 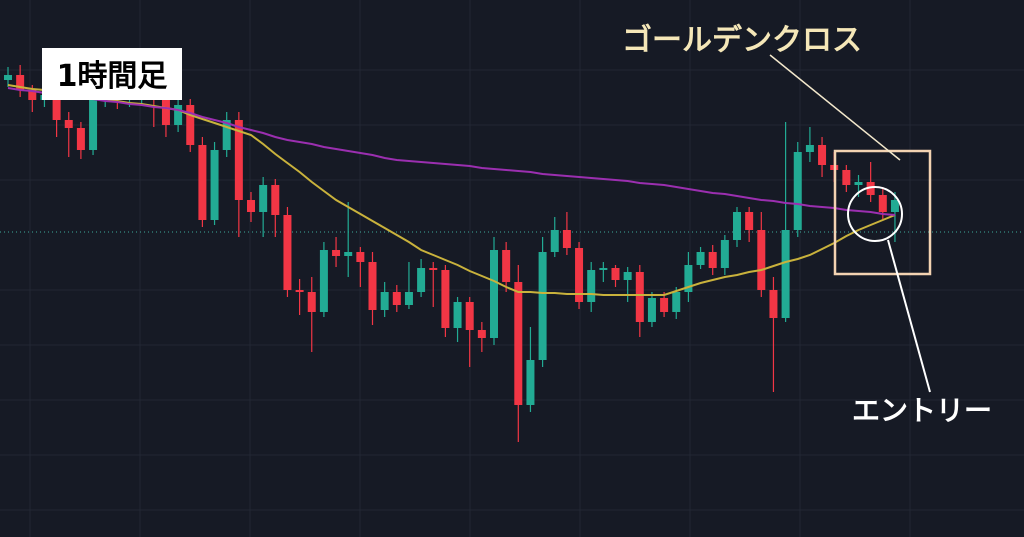 What do you see at coordinates (875, 214) in the screenshot?
I see `entry-circle` at bounding box center [875, 214].